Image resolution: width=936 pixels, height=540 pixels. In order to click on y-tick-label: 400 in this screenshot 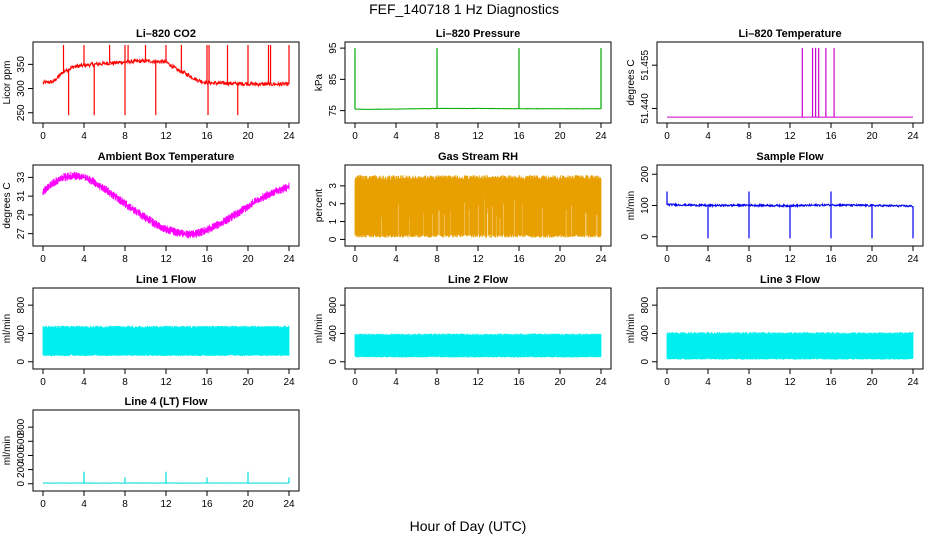, I will do `click(21, 333)`.